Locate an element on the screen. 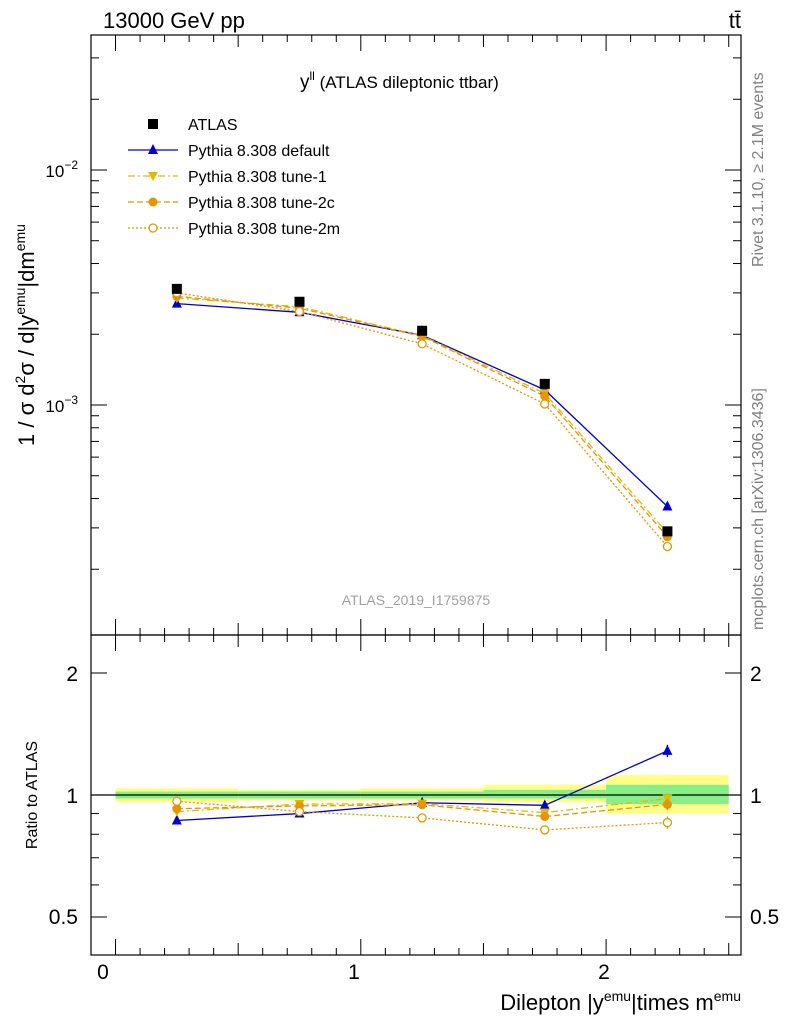  legend-entry: ATLAS is located at coordinates (193, 125).